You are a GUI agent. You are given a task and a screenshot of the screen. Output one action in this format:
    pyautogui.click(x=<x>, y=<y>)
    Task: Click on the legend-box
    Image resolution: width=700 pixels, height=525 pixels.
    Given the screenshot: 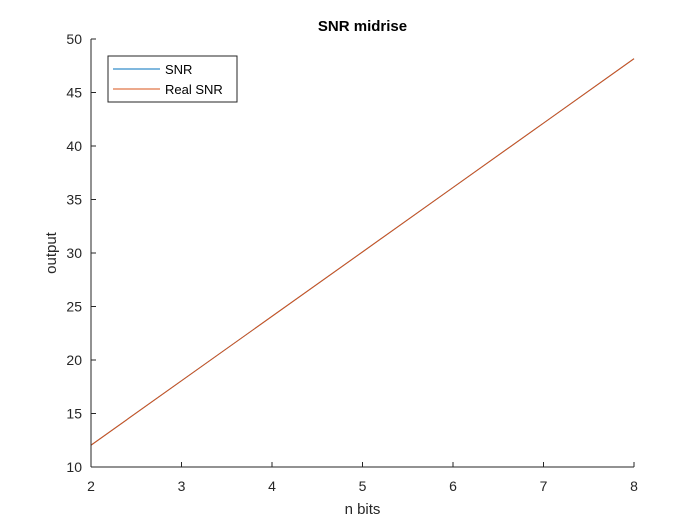 What is the action you would take?
    pyautogui.click(x=172, y=79)
    